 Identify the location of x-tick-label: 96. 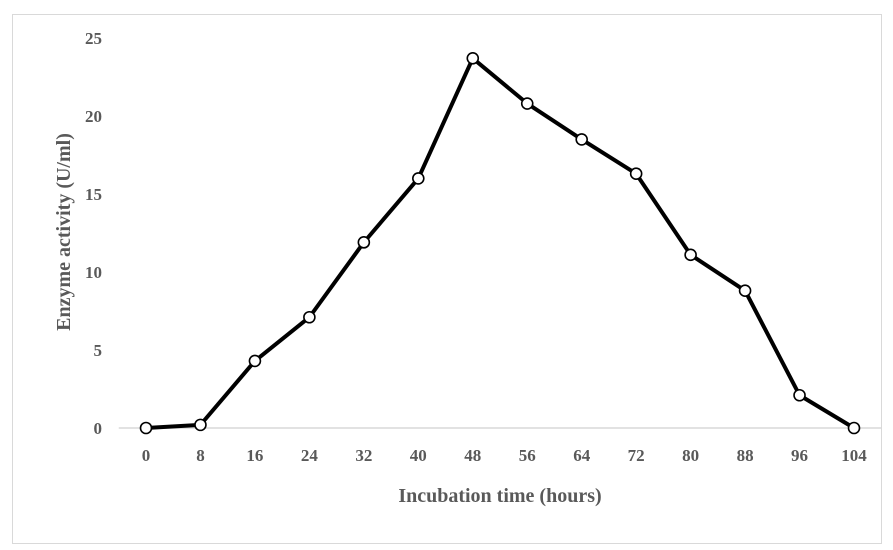
(799, 455).